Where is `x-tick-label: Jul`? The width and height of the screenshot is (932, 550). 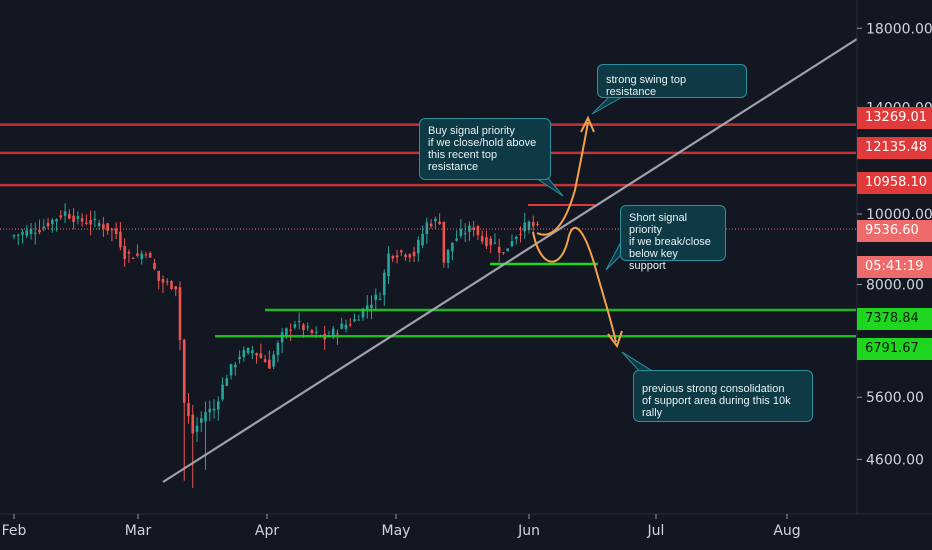
x-tick-label: Jul is located at coordinates (656, 531).